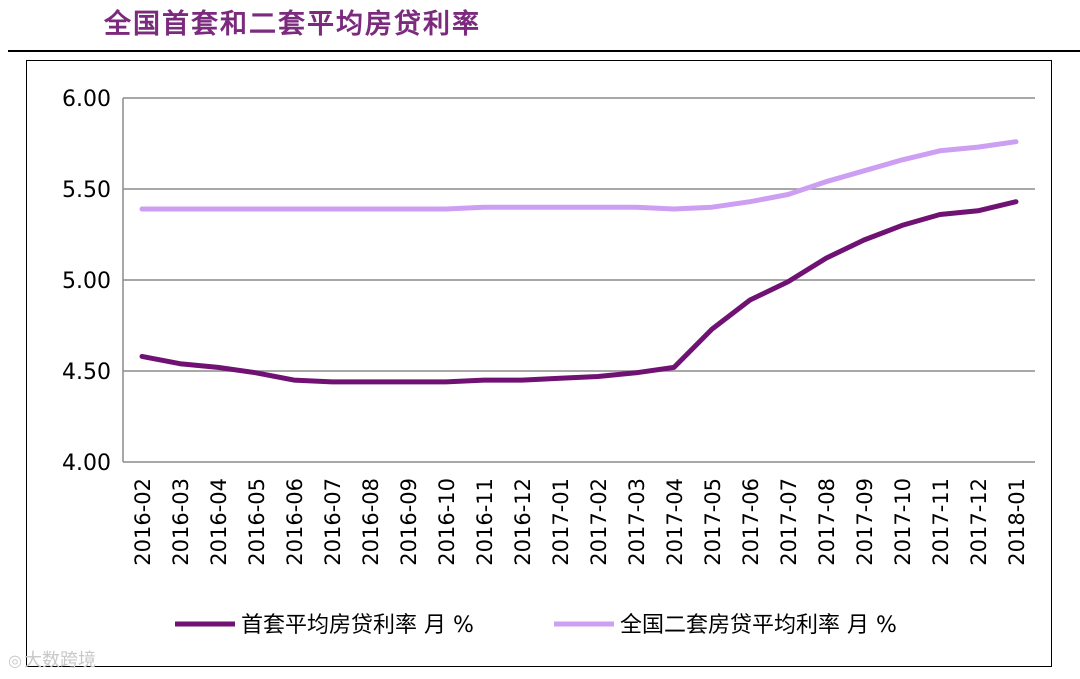 This screenshot has width=1080, height=679. What do you see at coordinates (86, 190) in the screenshot?
I see `y-tick-label: 5.50` at bounding box center [86, 190].